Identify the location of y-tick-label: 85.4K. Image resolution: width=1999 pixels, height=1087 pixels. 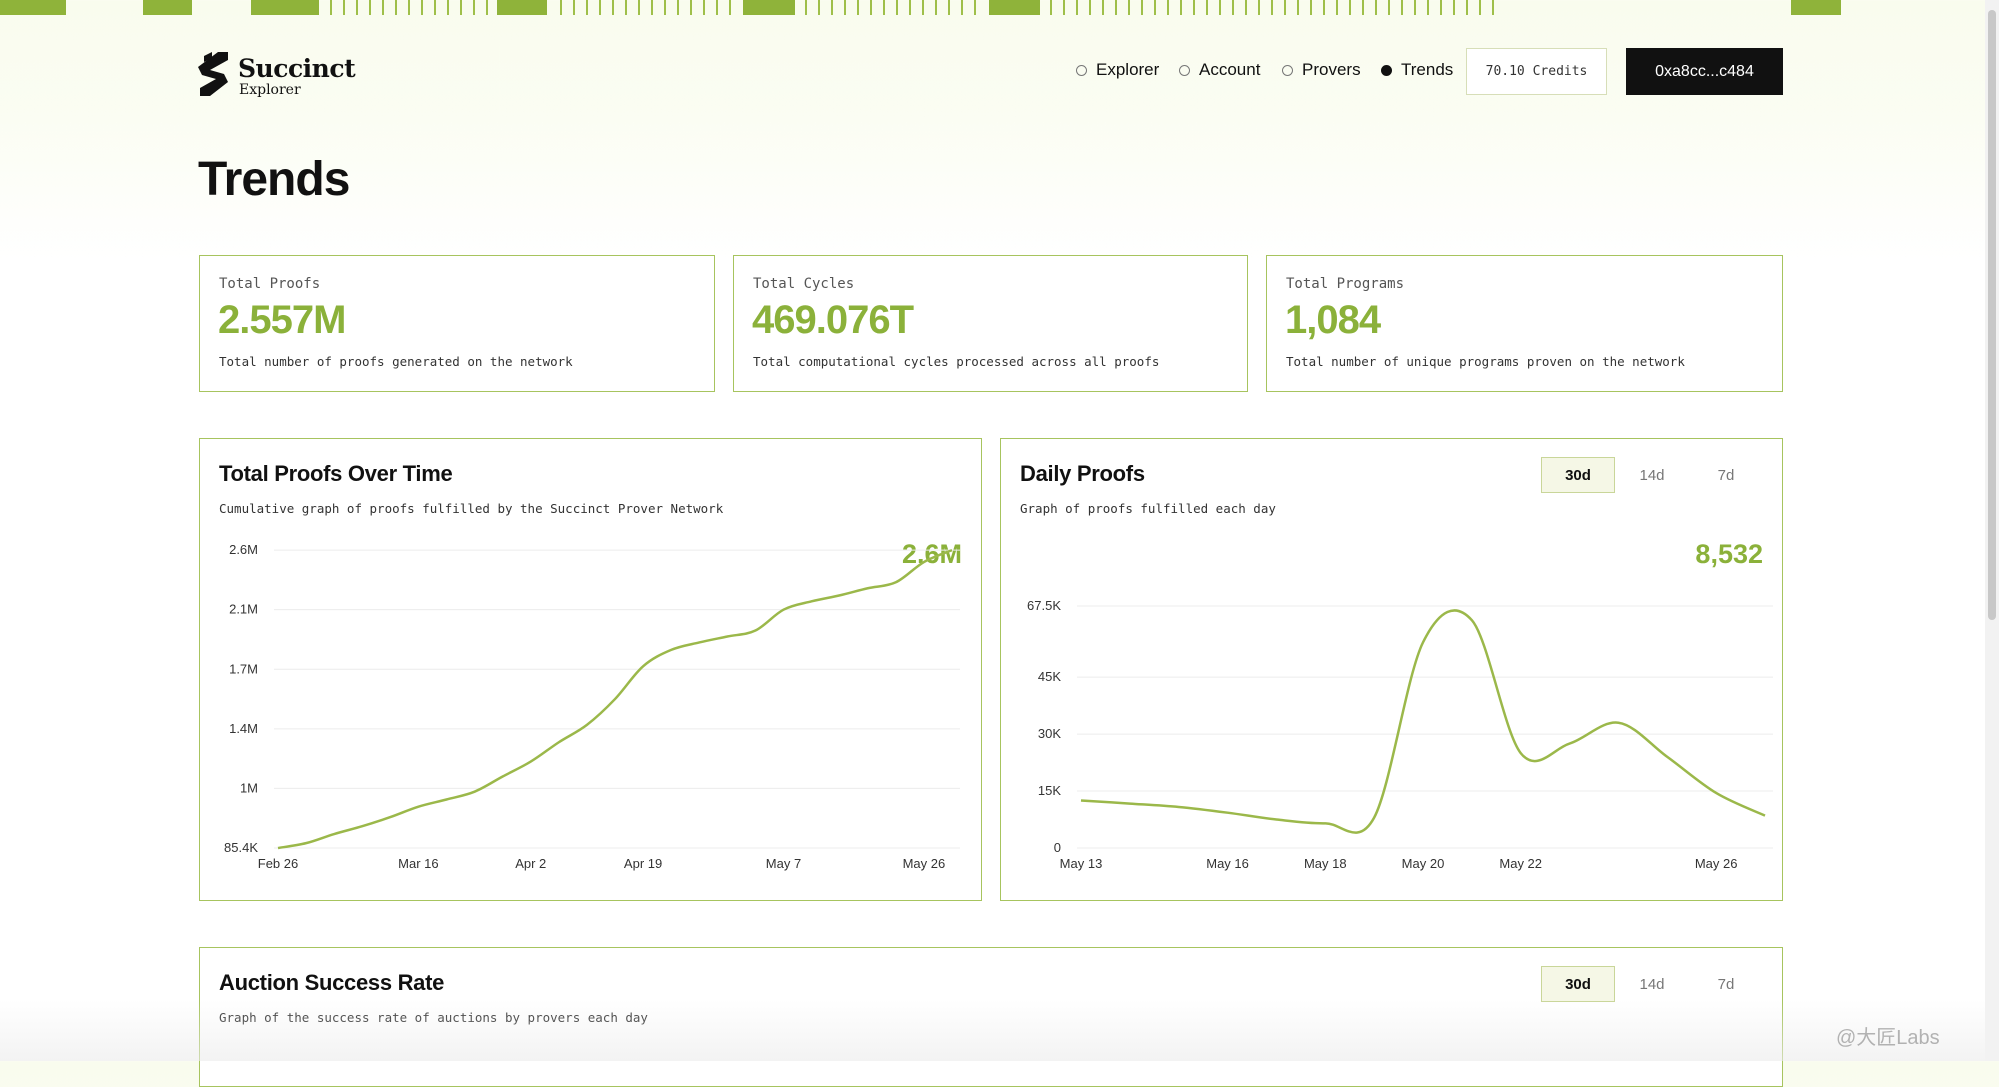
(241, 847).